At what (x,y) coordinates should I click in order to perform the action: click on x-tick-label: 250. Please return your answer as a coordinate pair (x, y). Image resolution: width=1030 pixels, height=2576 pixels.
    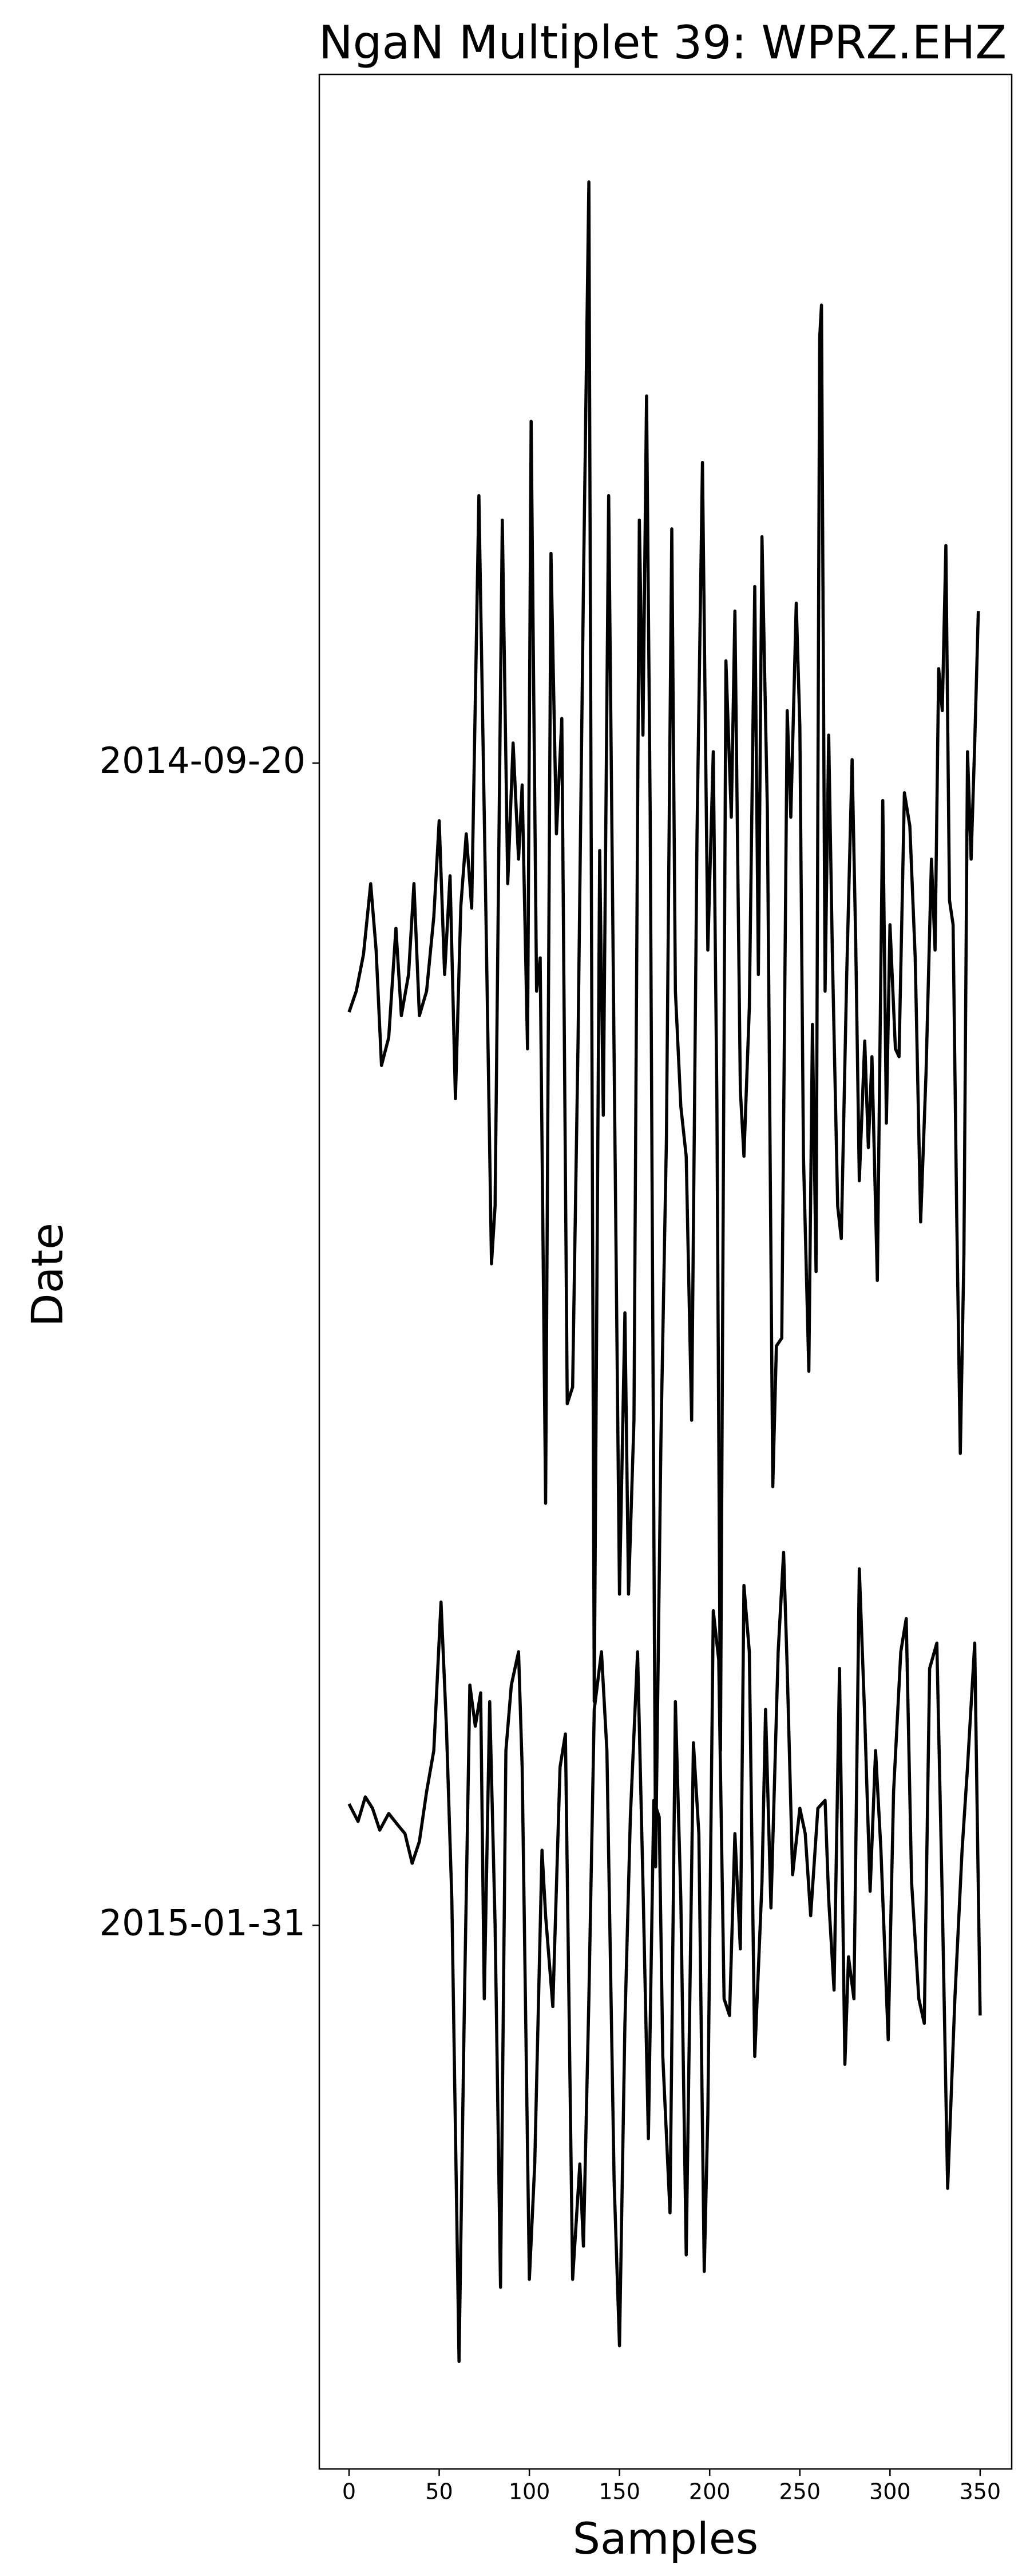
    Looking at the image, I should click on (800, 2491).